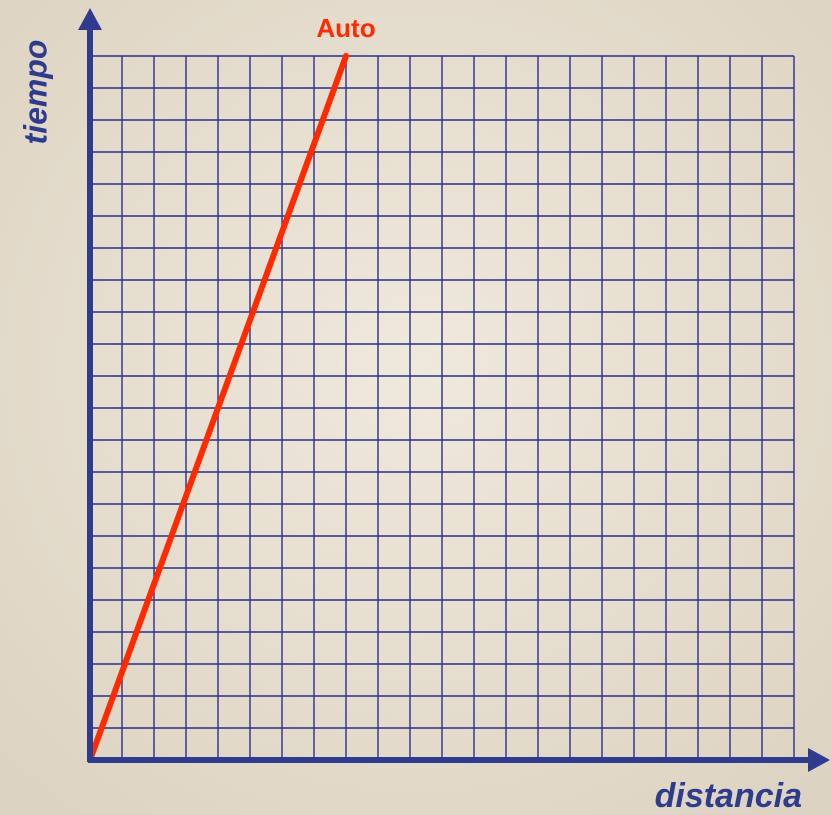  I want to click on x-axis-arrow, so click(819, 760).